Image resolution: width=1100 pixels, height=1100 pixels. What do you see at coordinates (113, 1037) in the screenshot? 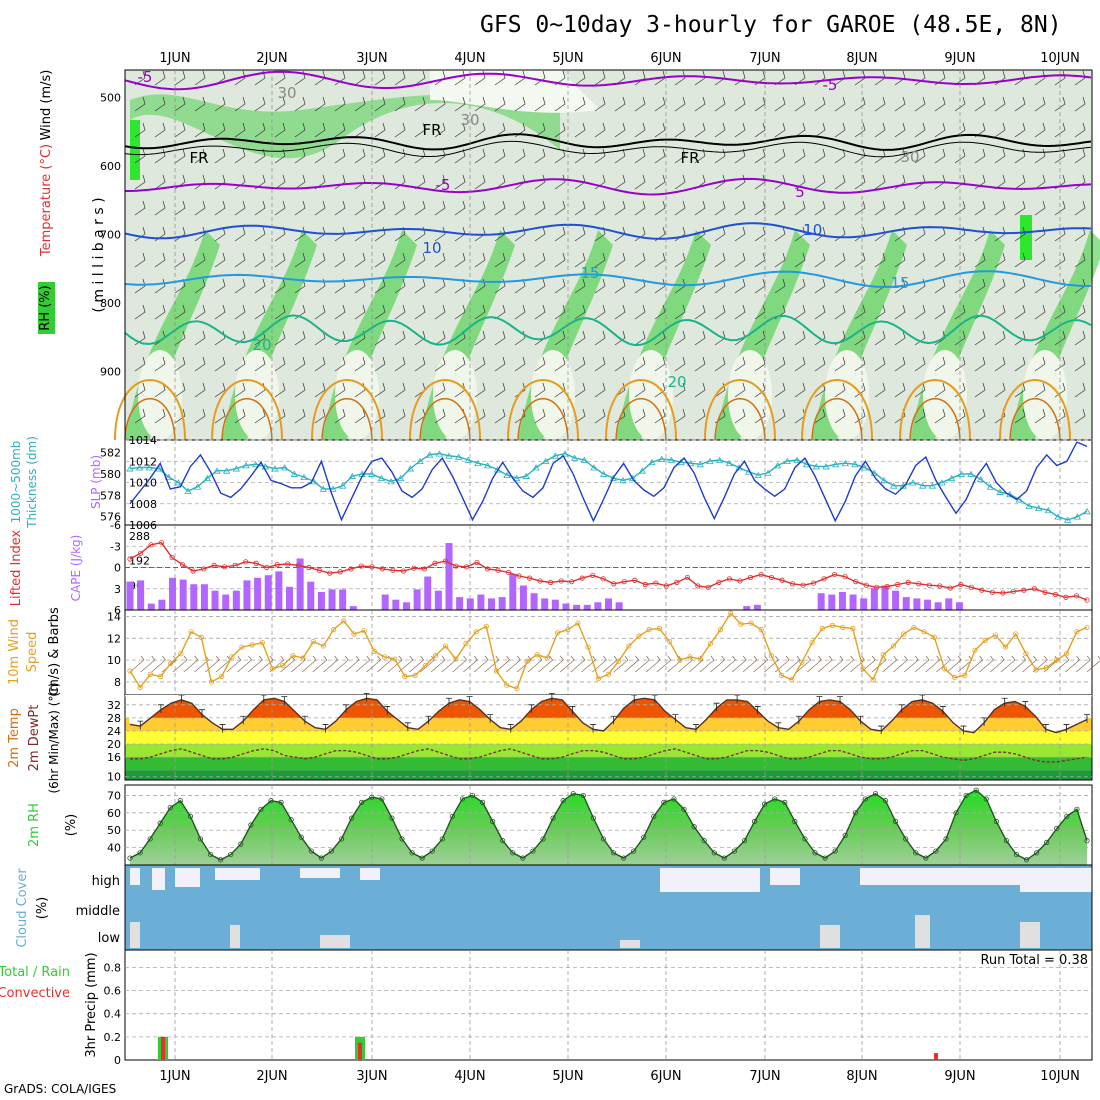
I see `precip-tick-label: 0.2` at bounding box center [113, 1037].